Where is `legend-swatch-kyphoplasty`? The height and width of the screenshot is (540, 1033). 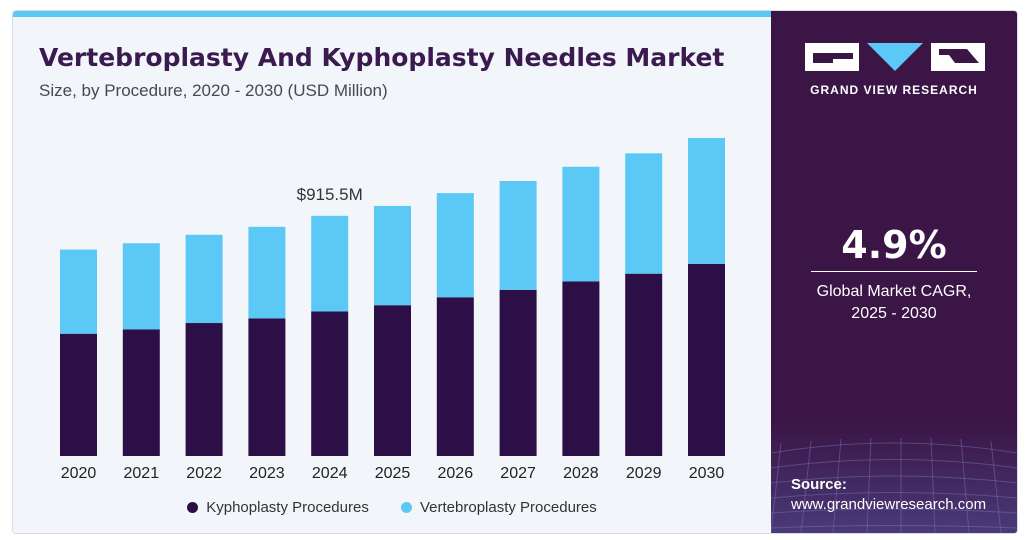 legend-swatch-kyphoplasty is located at coordinates (193, 507).